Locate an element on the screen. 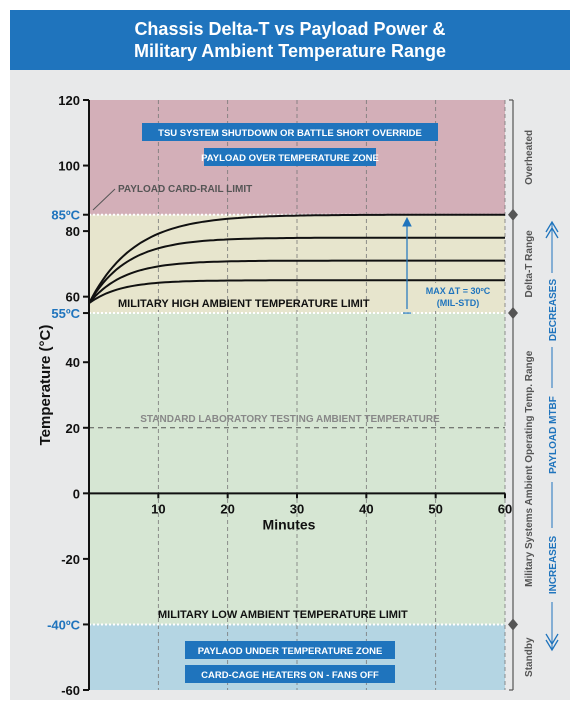 The height and width of the screenshot is (707, 581). y-tick-hl-label-2: -40ºC is located at coordinates (64, 624).